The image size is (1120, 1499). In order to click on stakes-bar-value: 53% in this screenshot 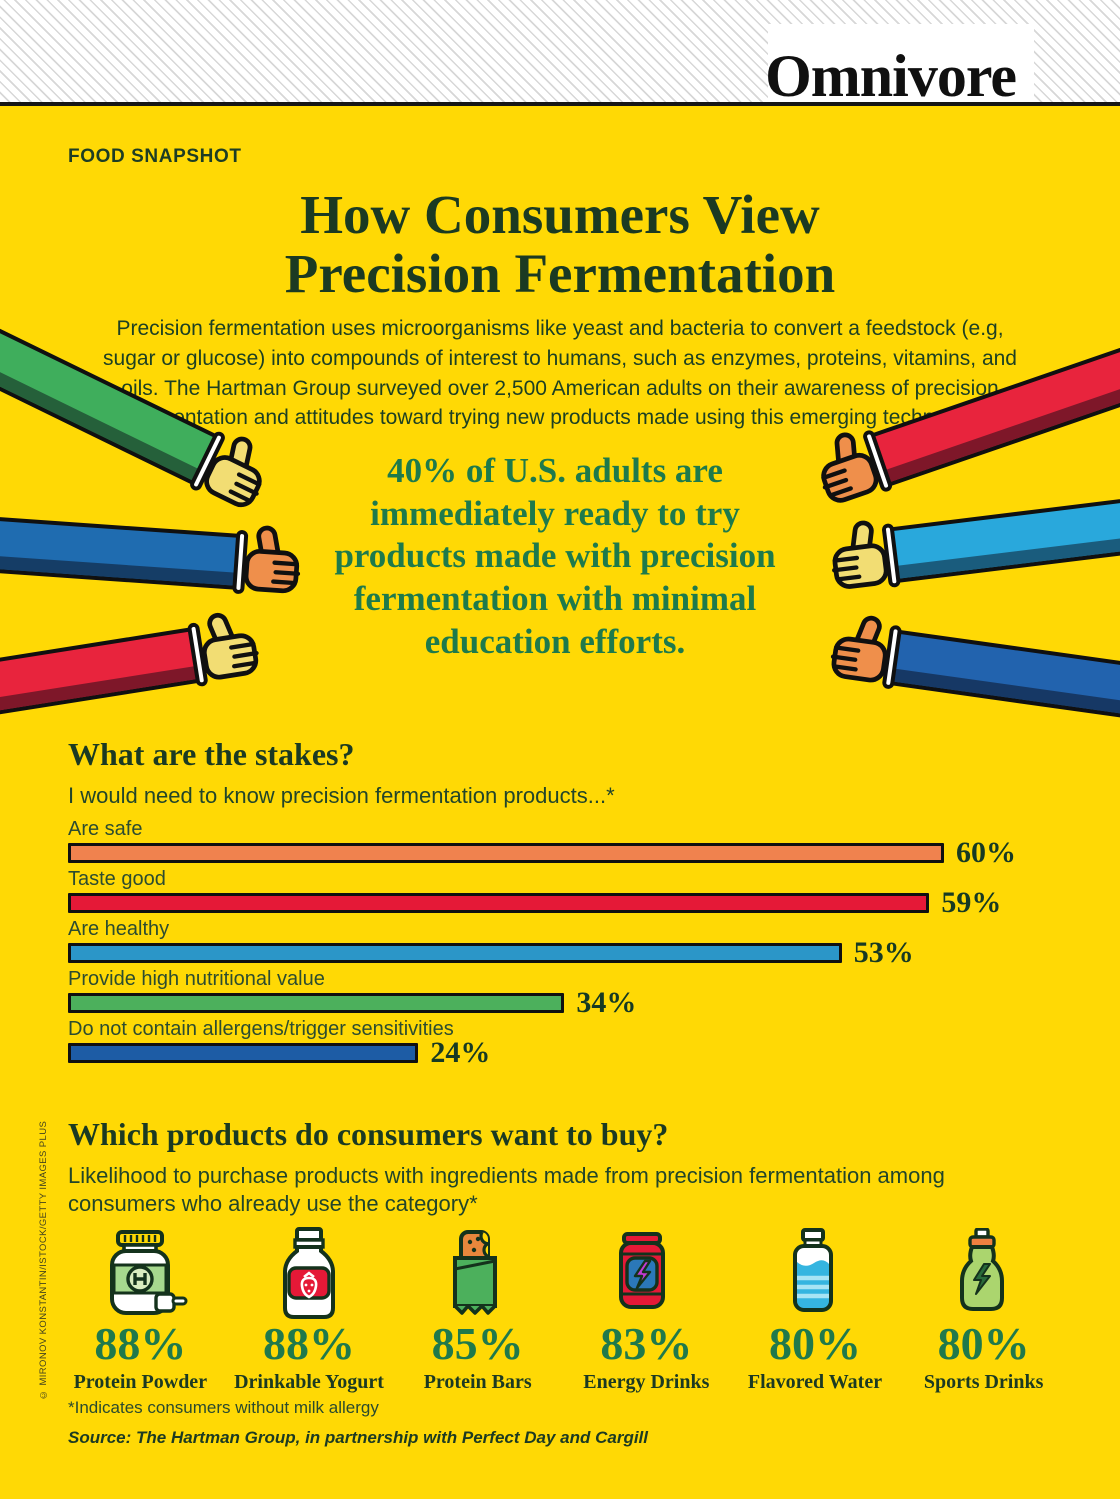, I will do `click(883, 952)`.